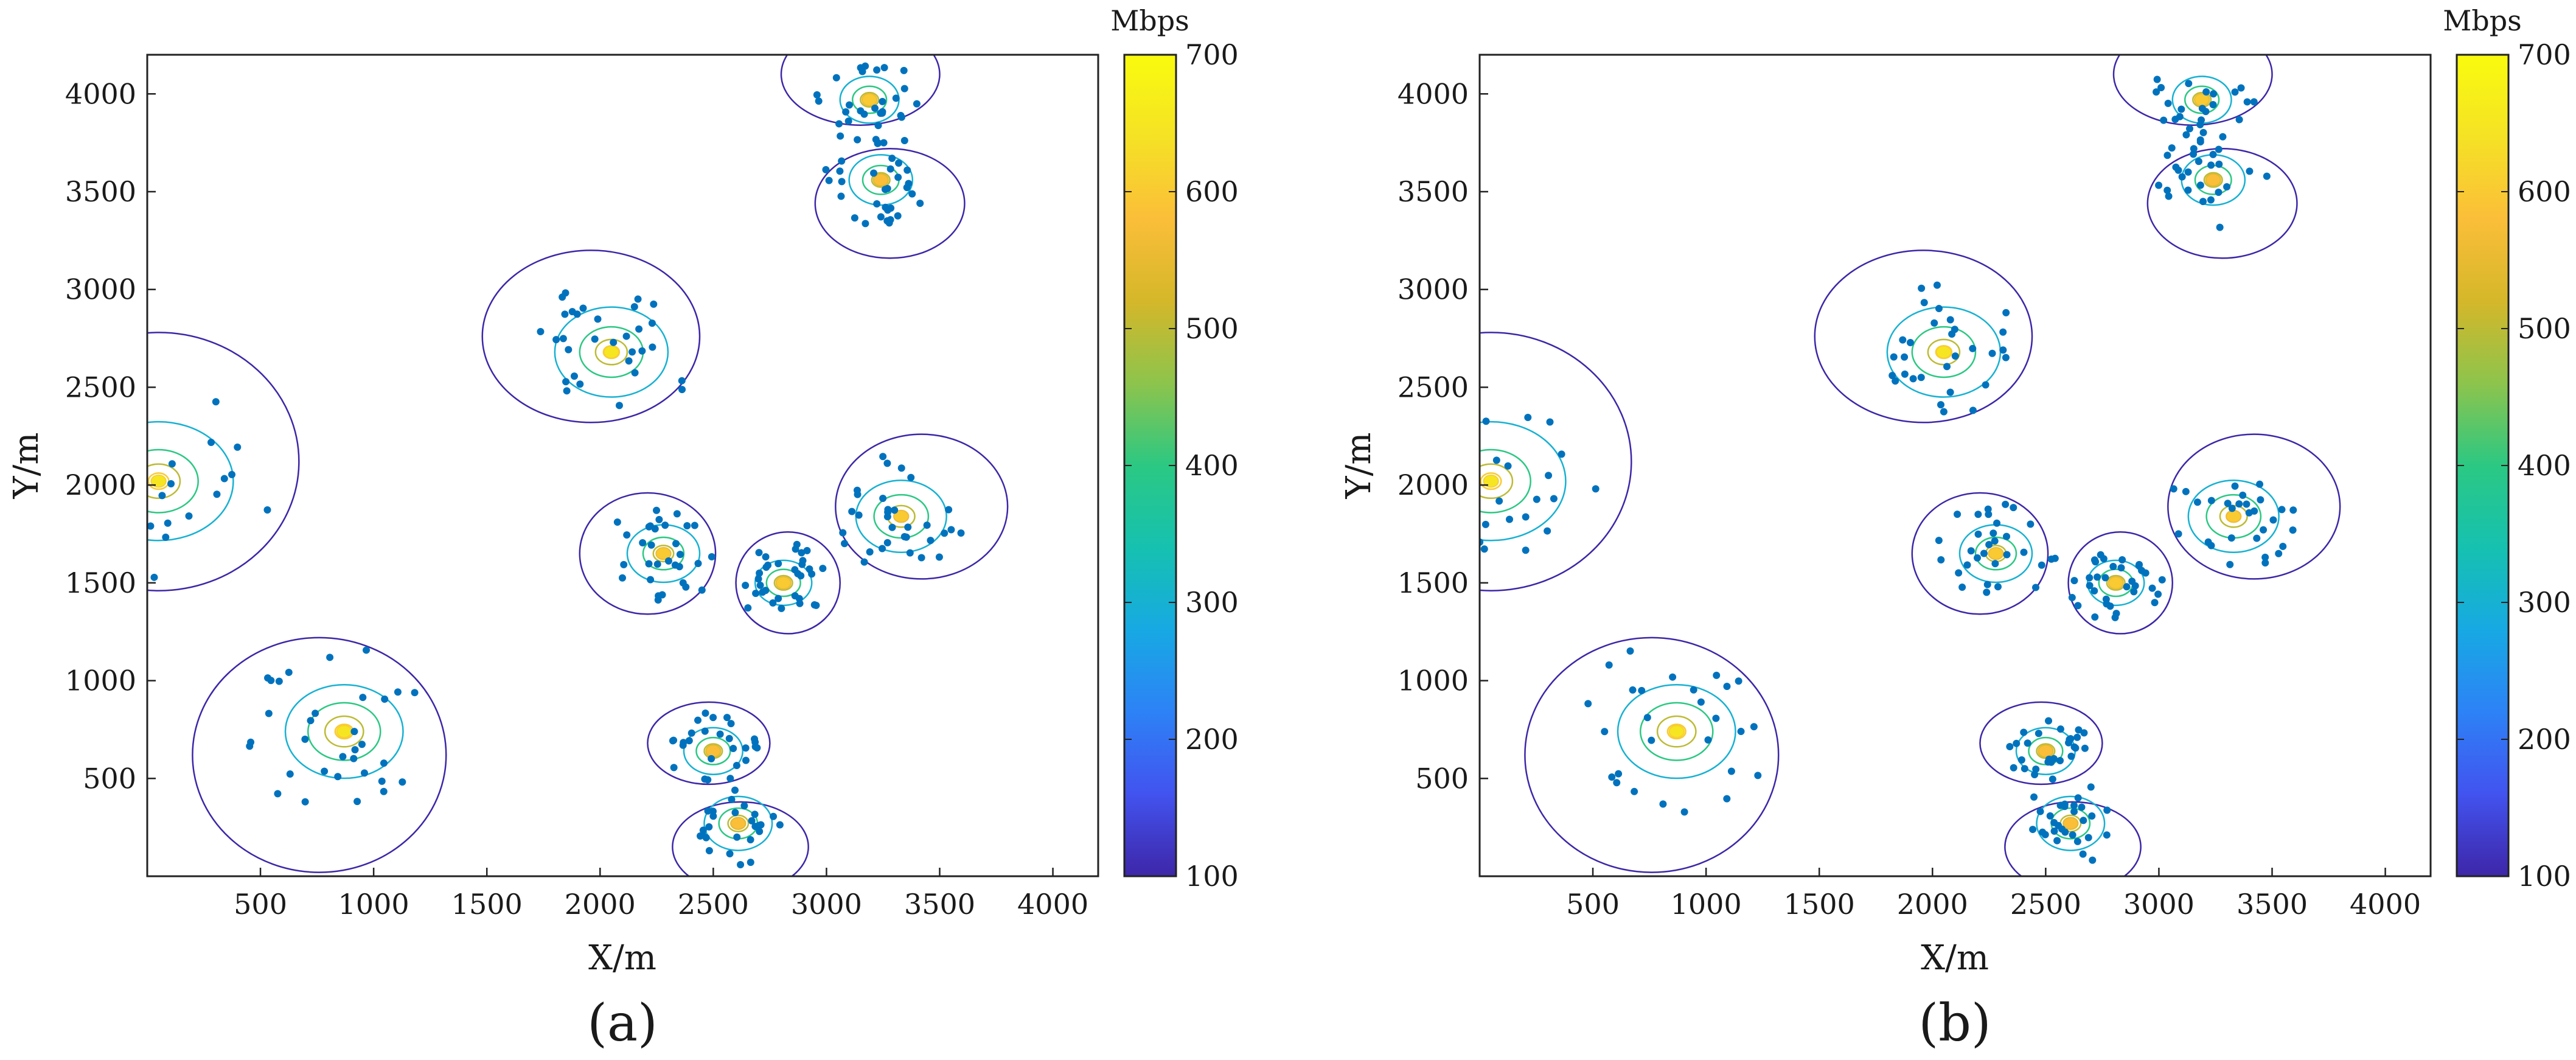 The image size is (2576, 1060). I want to click on hotspot-H2, so click(1652, 754).